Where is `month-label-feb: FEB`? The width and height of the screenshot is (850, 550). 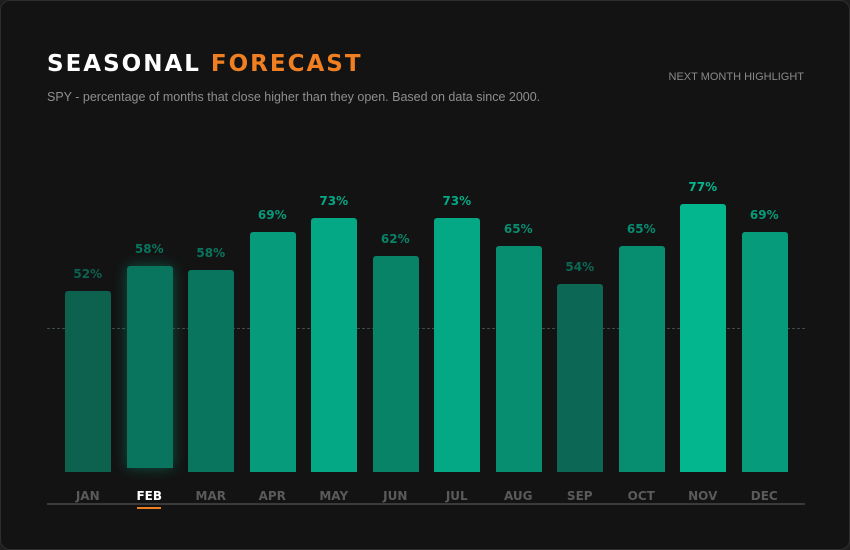
month-label-feb: FEB is located at coordinates (149, 496).